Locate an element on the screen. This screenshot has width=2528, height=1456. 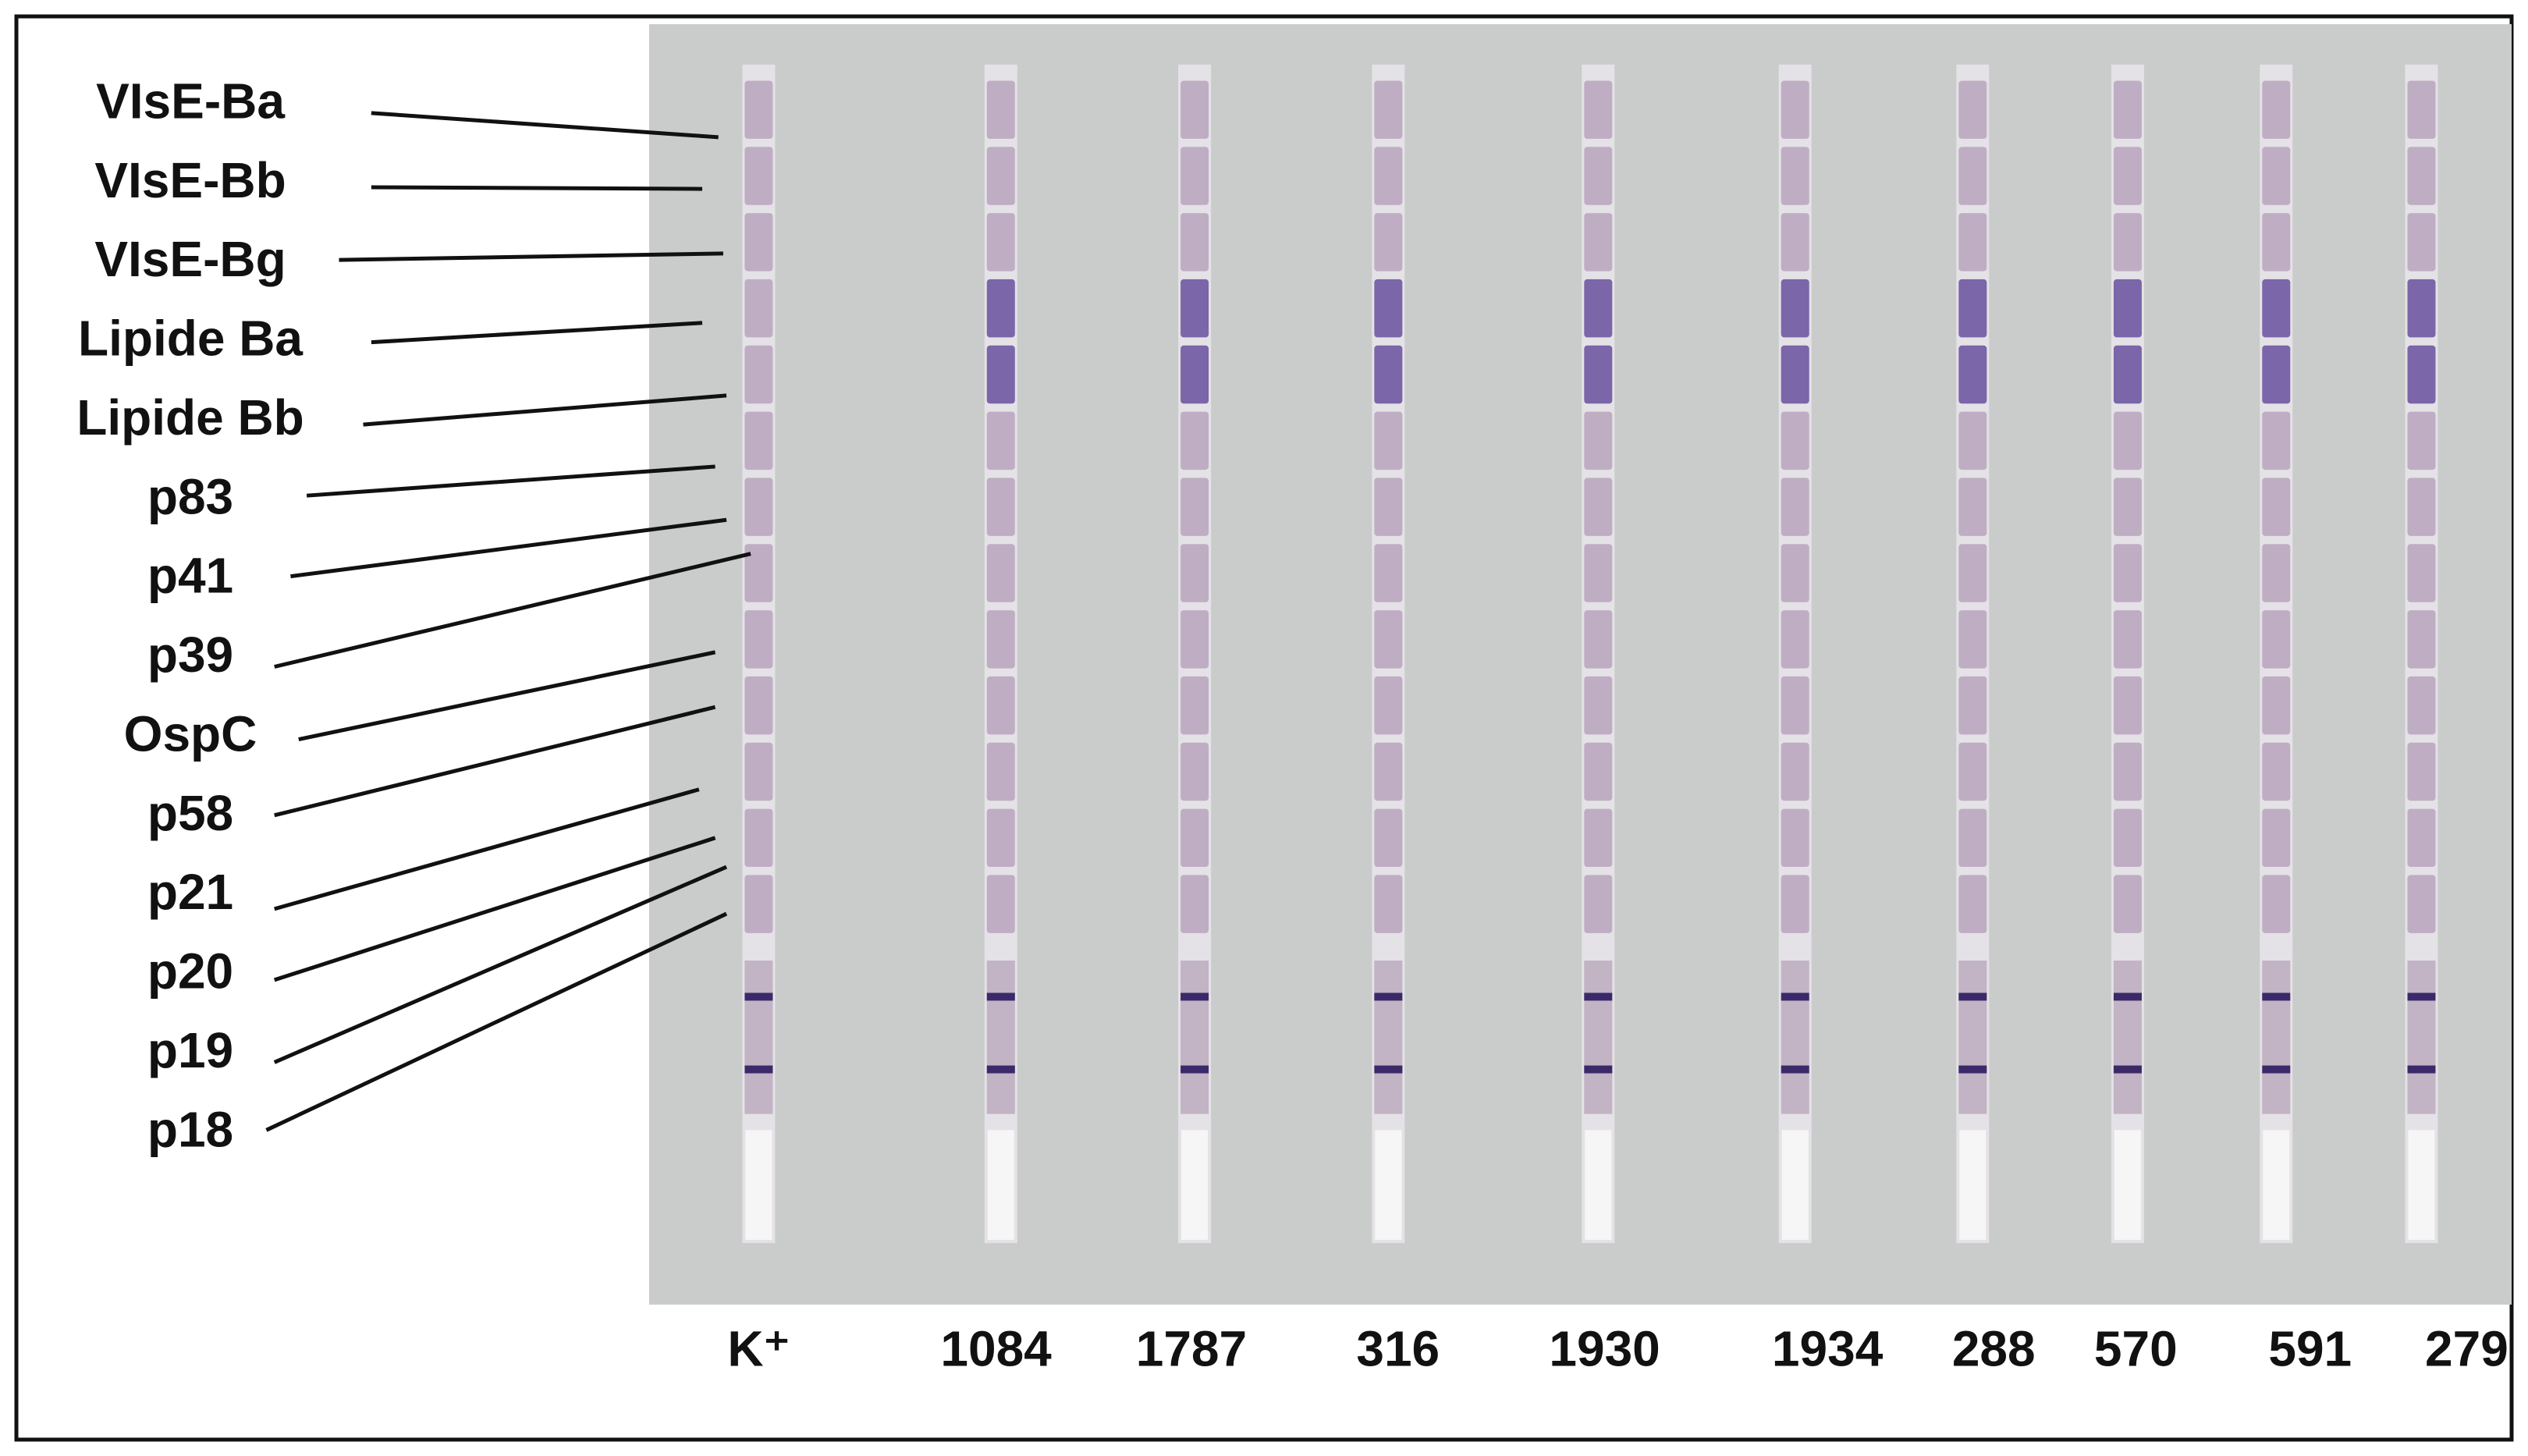
strip-label: 1084 is located at coordinates (996, 1349).